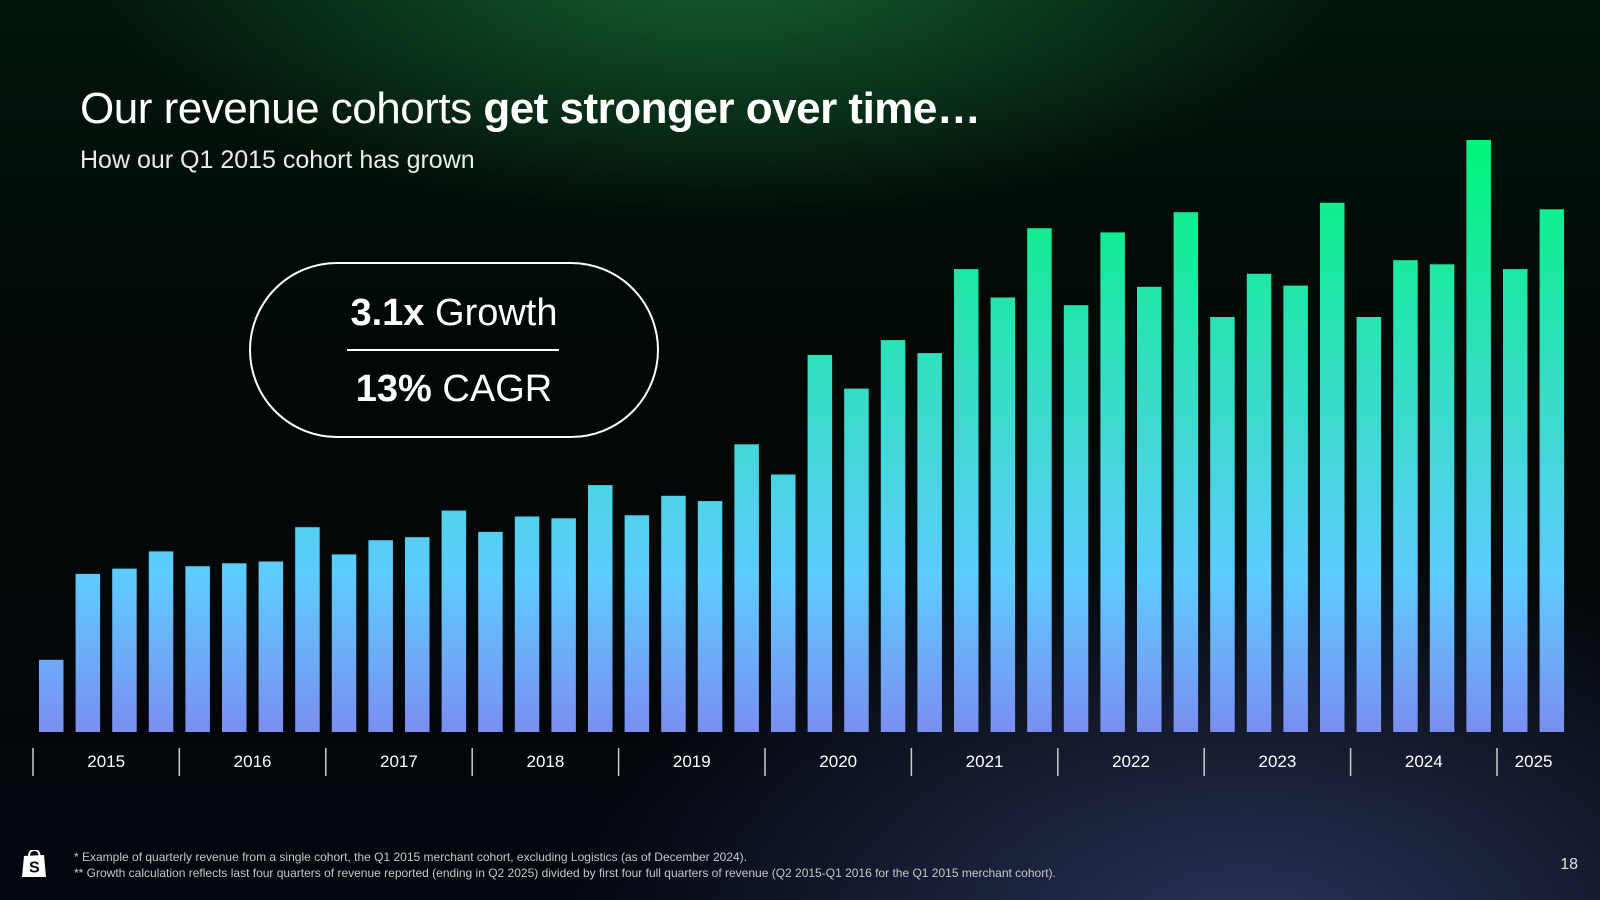 This screenshot has width=1600, height=900. What do you see at coordinates (1131, 761) in the screenshot?
I see `year-label-2022: 2022` at bounding box center [1131, 761].